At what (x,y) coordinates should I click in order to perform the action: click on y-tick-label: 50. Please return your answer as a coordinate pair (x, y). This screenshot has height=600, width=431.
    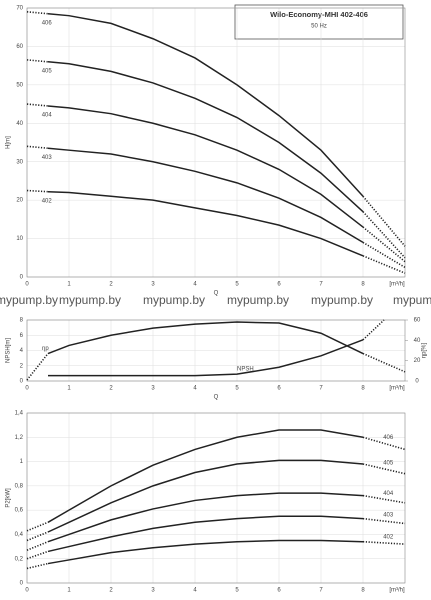
    Looking at the image, I should click on (19, 85).